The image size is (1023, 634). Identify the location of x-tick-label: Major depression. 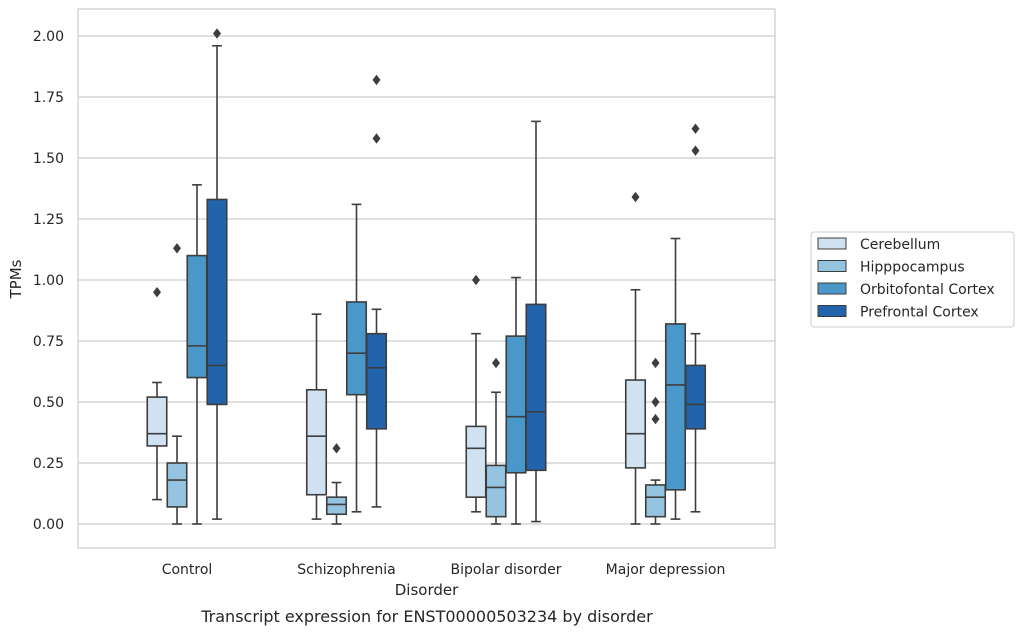
(666, 570).